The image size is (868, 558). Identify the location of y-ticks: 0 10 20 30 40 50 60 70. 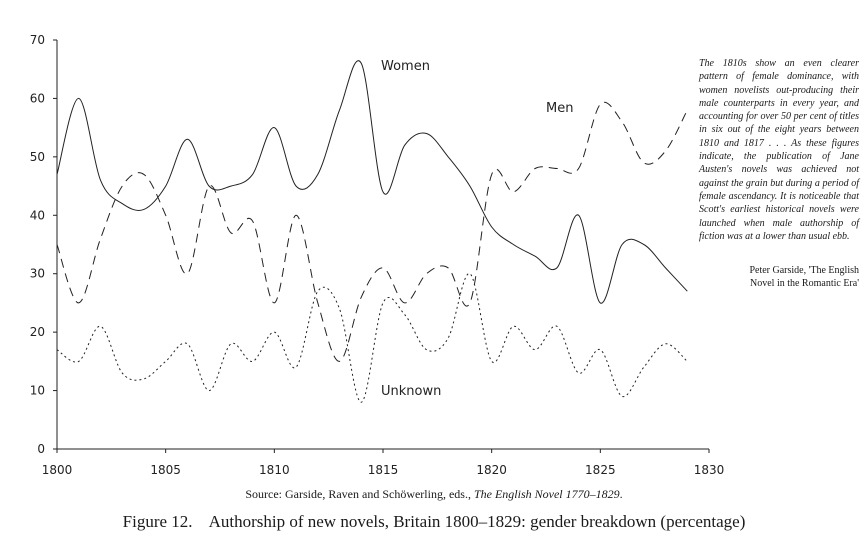
(43, 244).